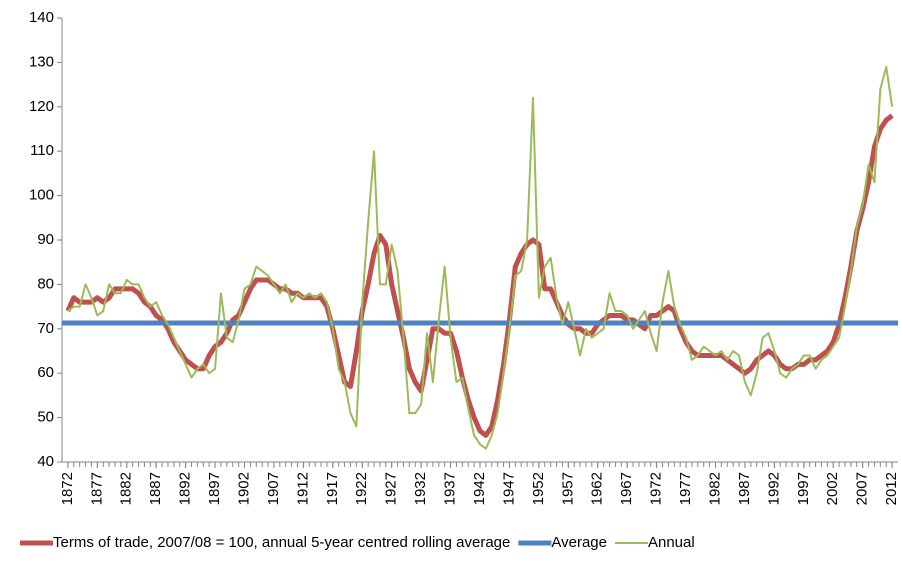 The height and width of the screenshot is (583, 901). What do you see at coordinates (126, 488) in the screenshot?
I see `x-tick-label: 1882` at bounding box center [126, 488].